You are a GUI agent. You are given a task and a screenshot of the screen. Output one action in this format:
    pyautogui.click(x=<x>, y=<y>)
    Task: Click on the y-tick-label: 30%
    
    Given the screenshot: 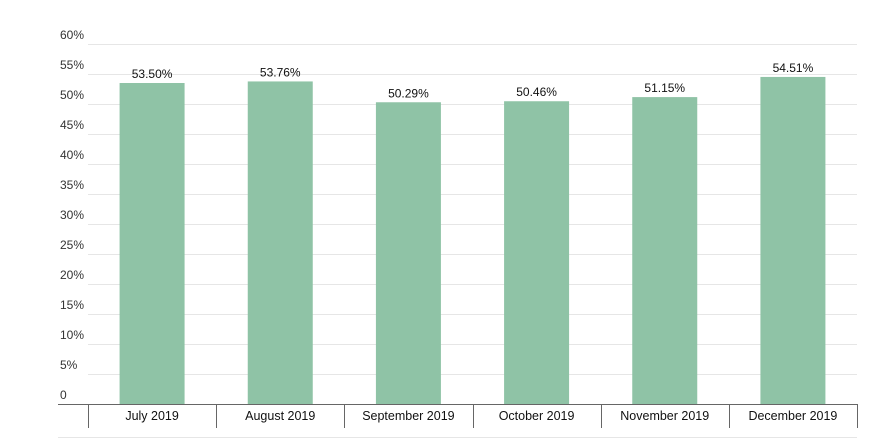 What is the action you would take?
    pyautogui.click(x=72, y=215)
    